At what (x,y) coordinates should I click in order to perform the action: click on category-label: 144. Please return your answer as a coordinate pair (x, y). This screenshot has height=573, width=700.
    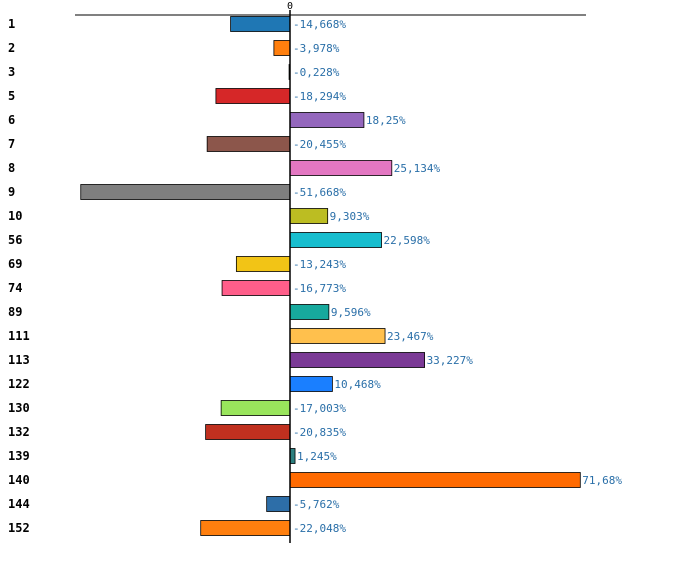
    Looking at the image, I should click on (19, 504).